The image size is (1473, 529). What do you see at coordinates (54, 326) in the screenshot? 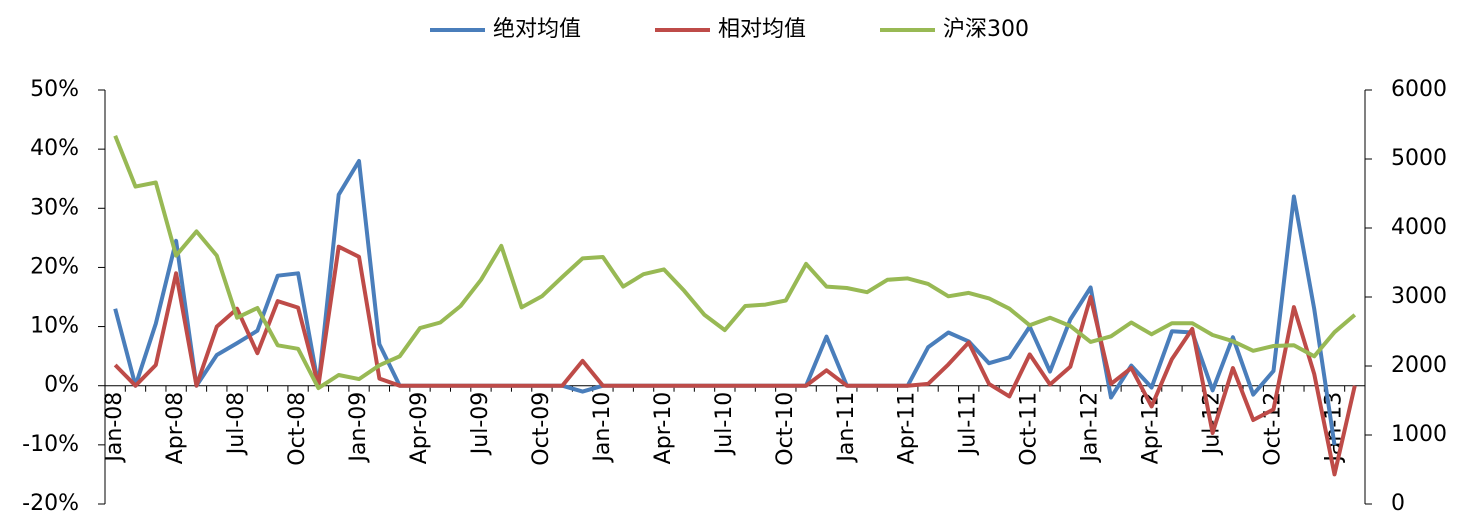
I see `y-tick-label: 10%` at bounding box center [54, 326].